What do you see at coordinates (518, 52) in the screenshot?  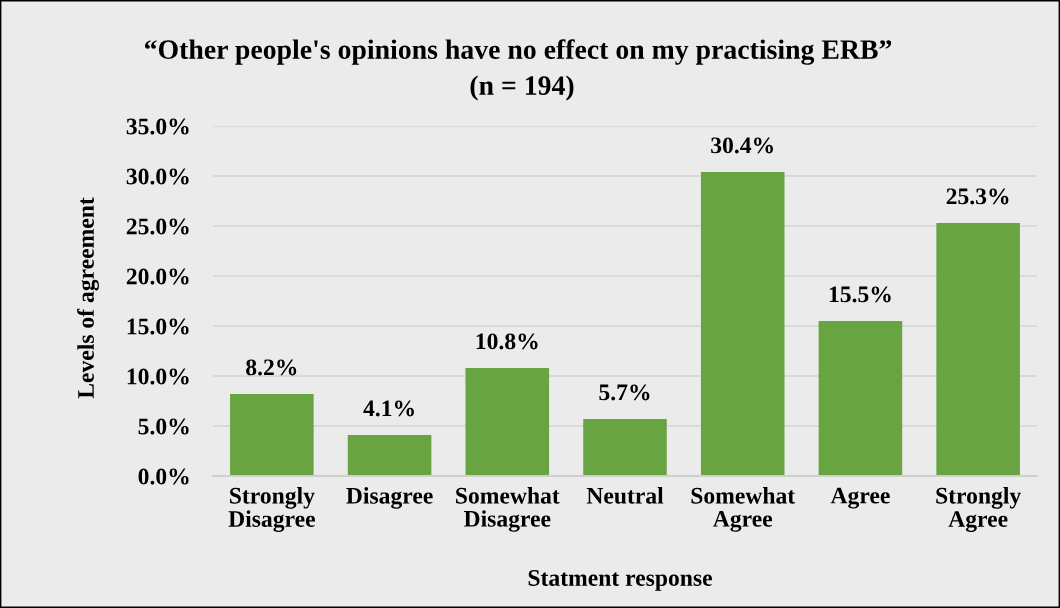 I see `chart-title: “Other people's opinions have no effect on my practising ERB”` at bounding box center [518, 52].